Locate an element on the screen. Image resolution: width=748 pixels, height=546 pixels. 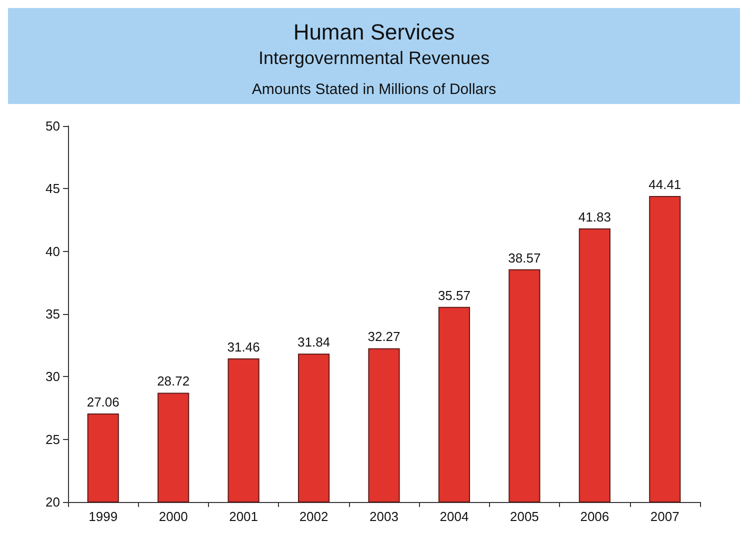
y-tick-label: 40 is located at coordinates (53, 251).